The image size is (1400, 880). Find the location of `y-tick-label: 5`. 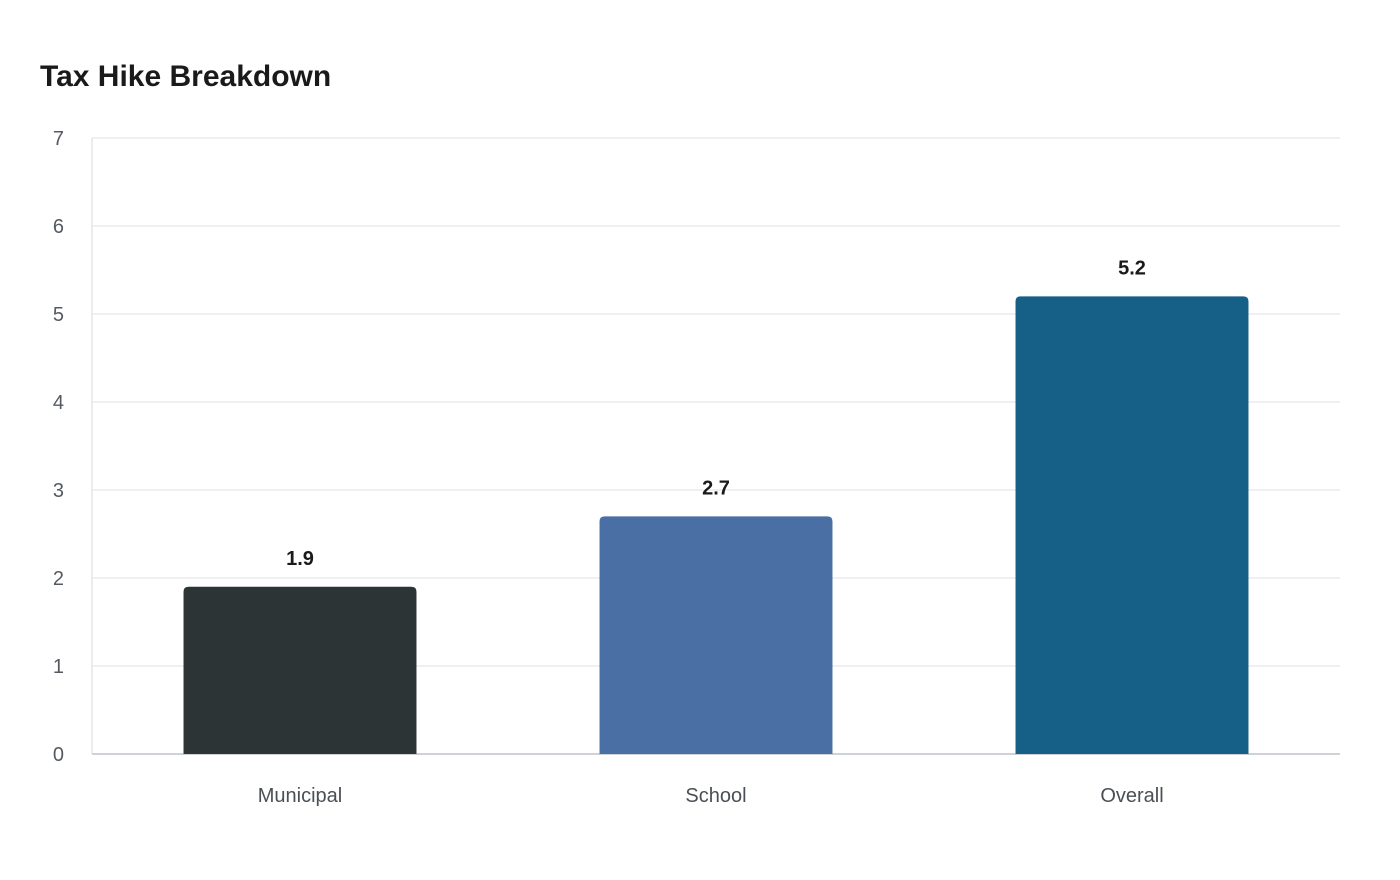

y-tick-label: 5 is located at coordinates (58, 315).